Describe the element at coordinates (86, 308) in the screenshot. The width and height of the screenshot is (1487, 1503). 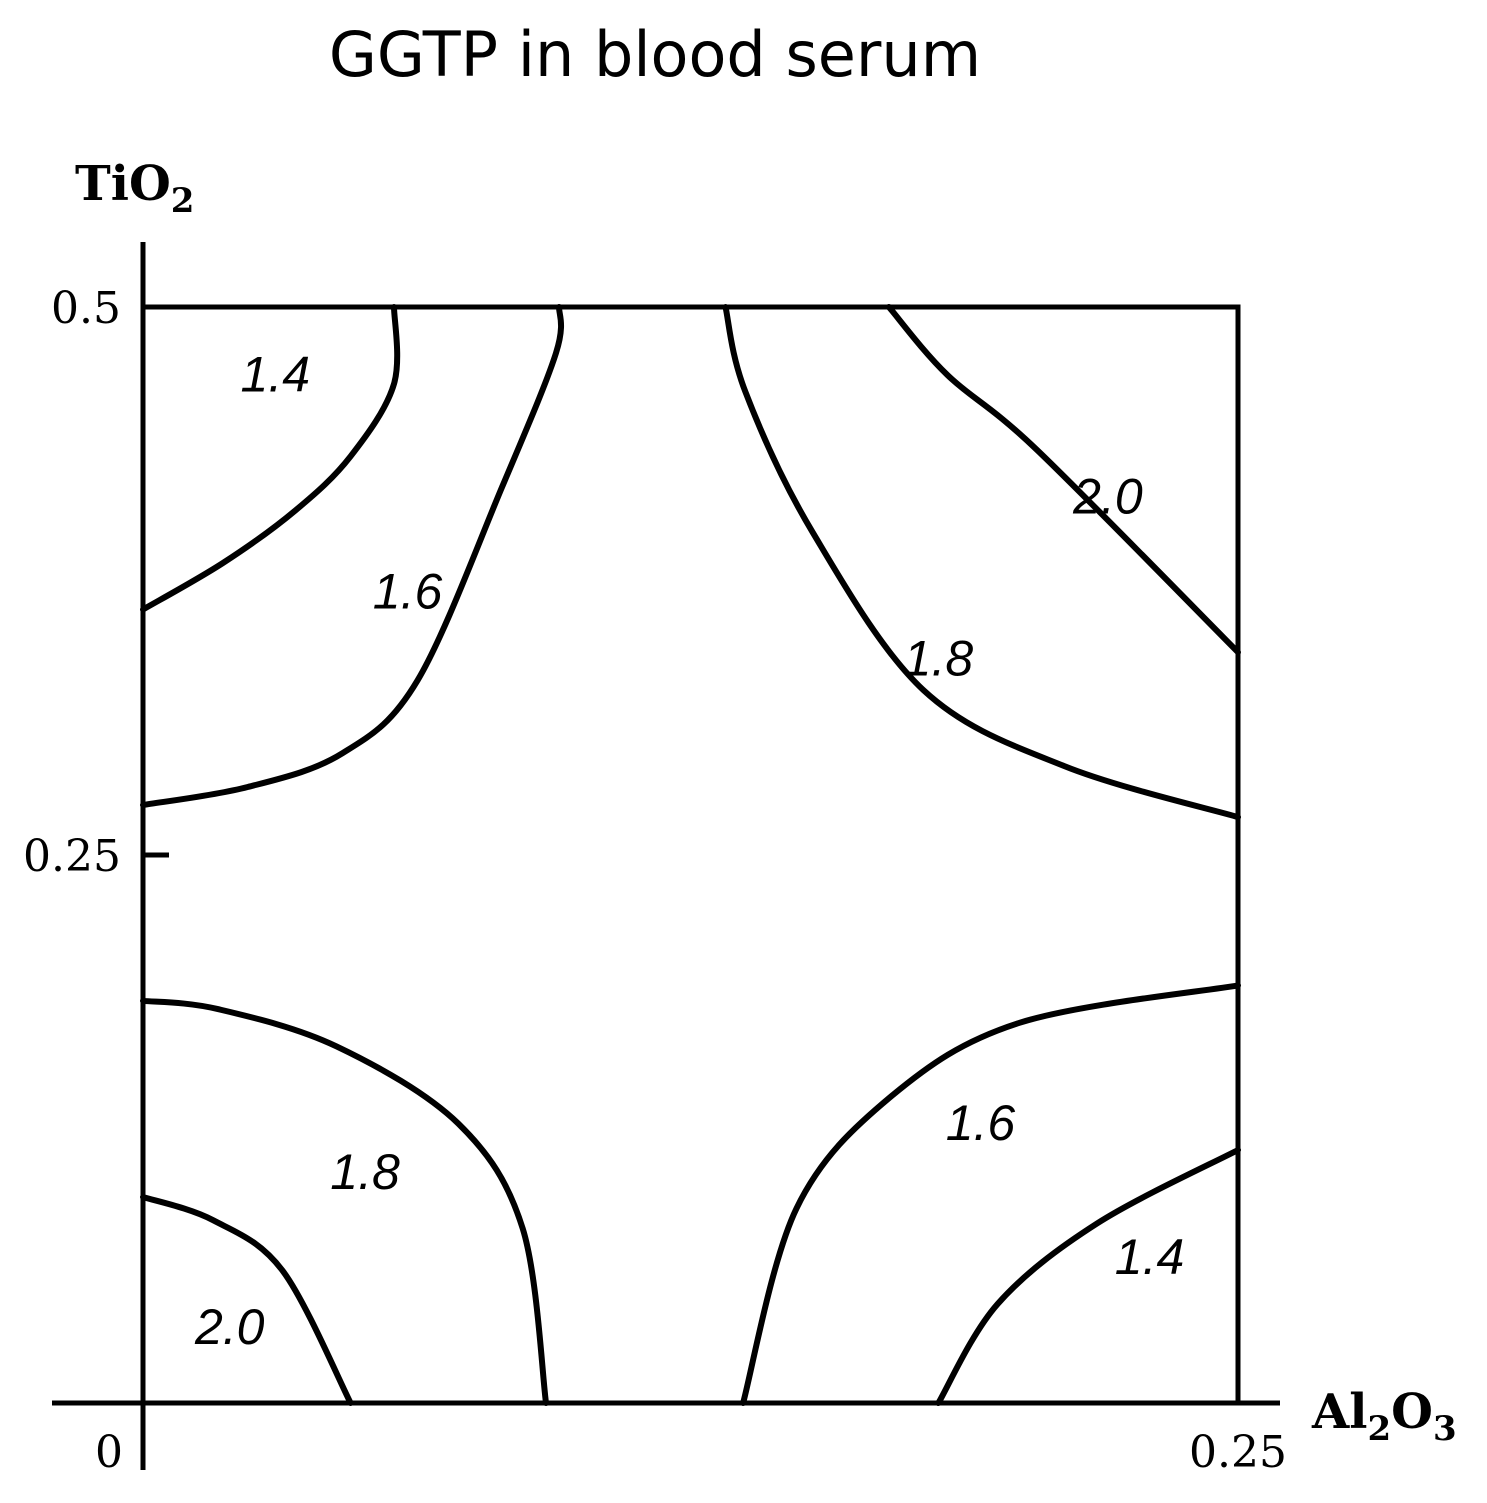
I see `y-tick-label: 0.5` at that location.